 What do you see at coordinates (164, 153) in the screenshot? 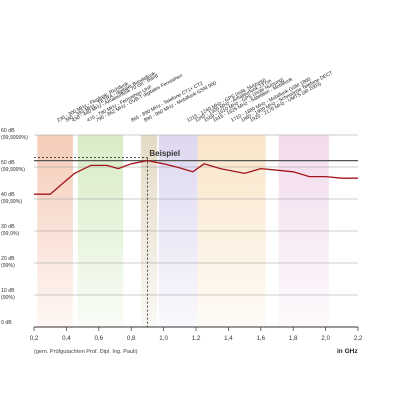
I see `annotation-label: Beispiel` at bounding box center [164, 153].